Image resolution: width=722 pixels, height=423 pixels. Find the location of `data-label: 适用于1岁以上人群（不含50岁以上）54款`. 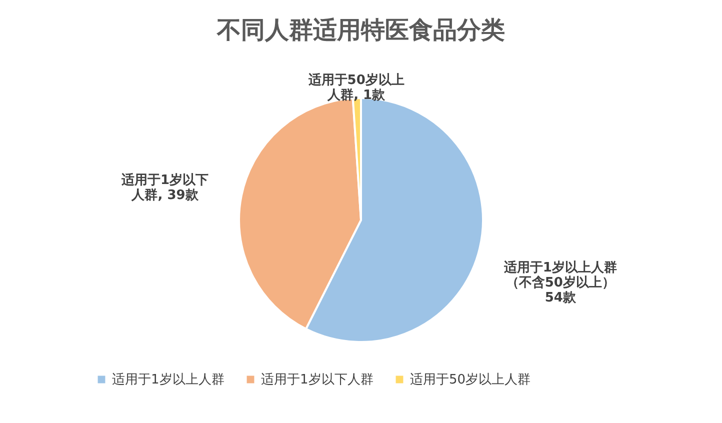

data-label: 适用于1岁以上人群（不含50岁以上）54款 is located at coordinates (559, 283).